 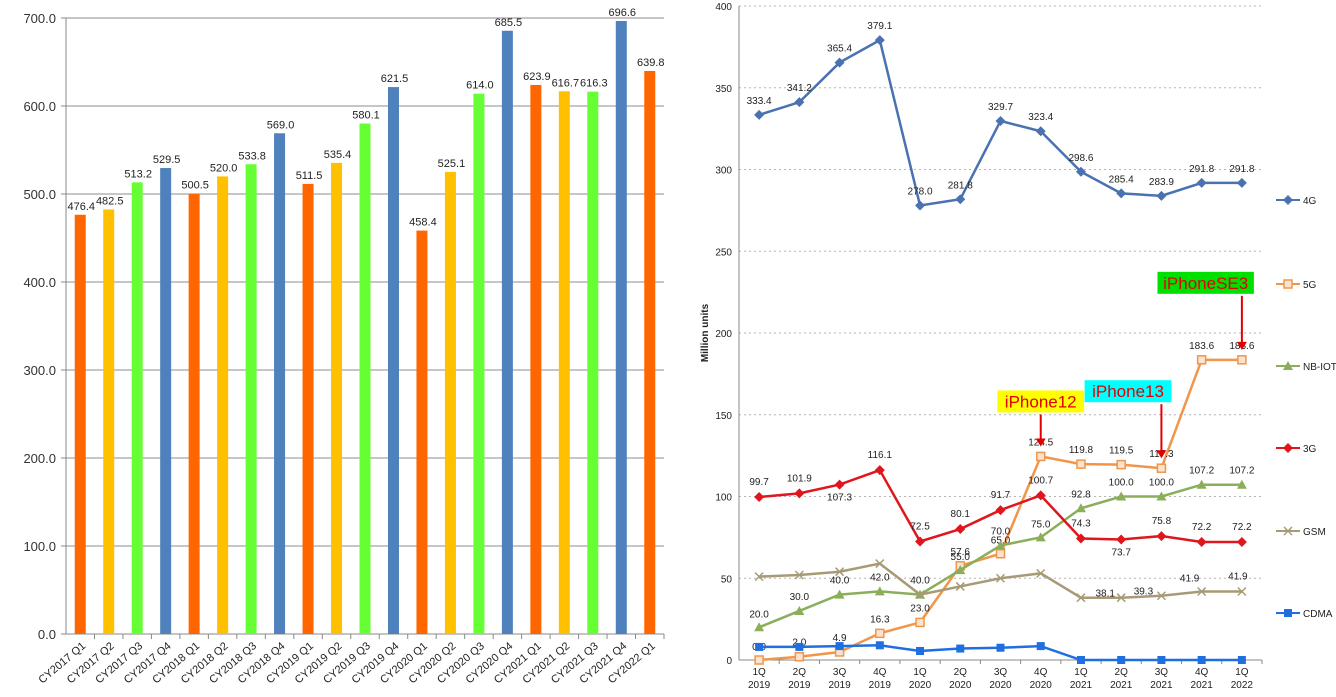 What do you see at coordinates (920, 191) in the screenshot?
I see `data-label: 278.0` at bounding box center [920, 191].